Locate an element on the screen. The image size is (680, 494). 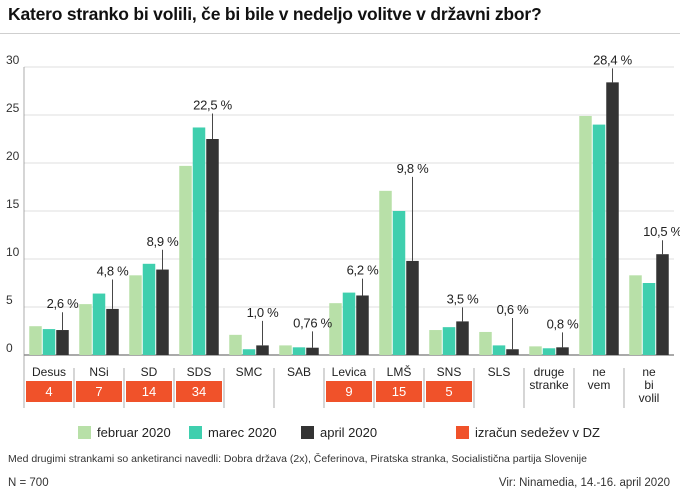
seat-count: 14 is located at coordinates (149, 391).